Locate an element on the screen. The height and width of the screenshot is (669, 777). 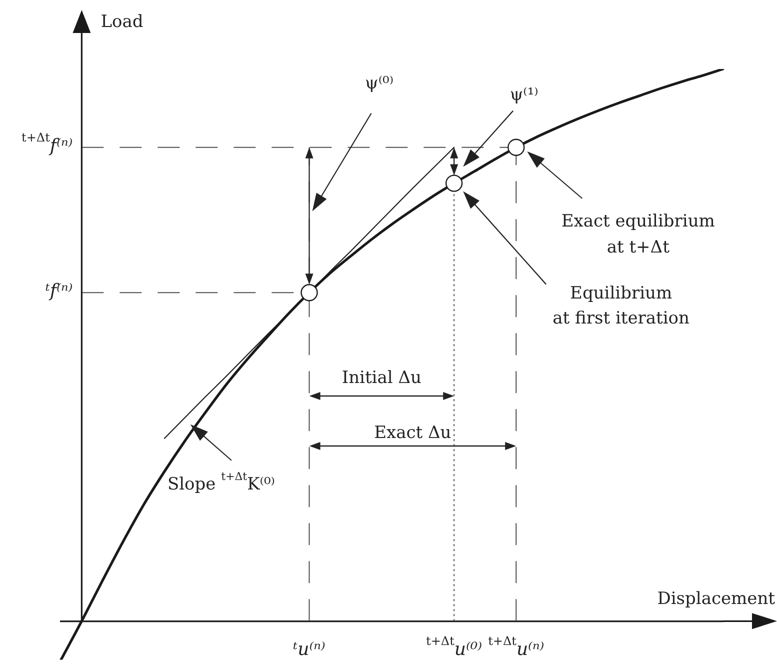
ref-line-label: ᵗf⁽ⁿ⁾ is located at coordinates (59, 291).